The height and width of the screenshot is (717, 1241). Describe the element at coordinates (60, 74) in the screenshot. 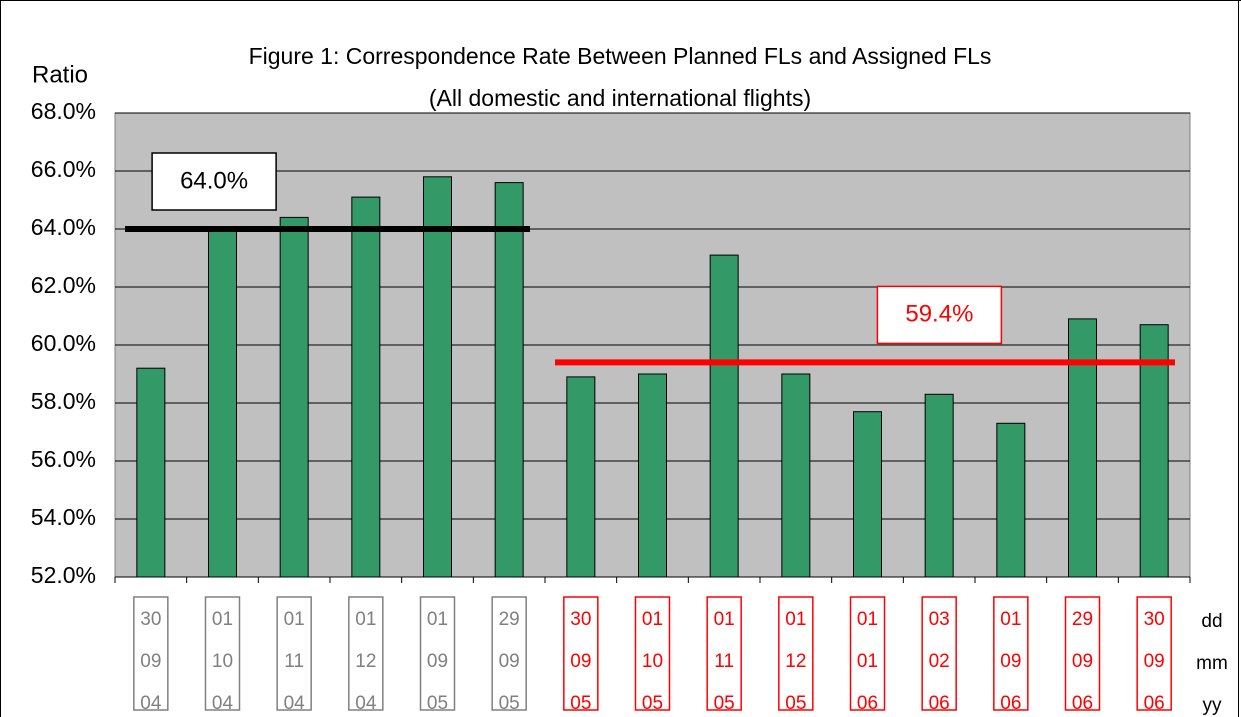

I see `y-axis-title: Ratio` at that location.